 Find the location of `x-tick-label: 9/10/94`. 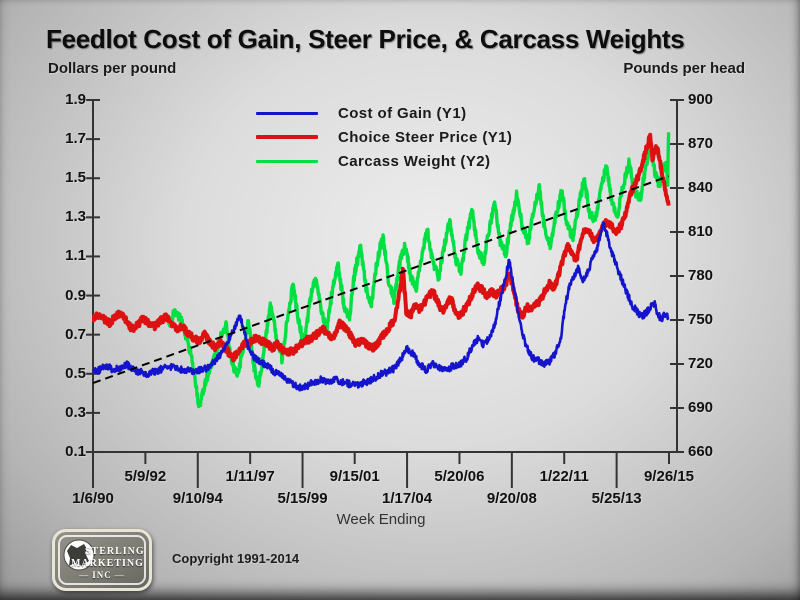

x-tick-label: 9/10/94 is located at coordinates (197, 498).